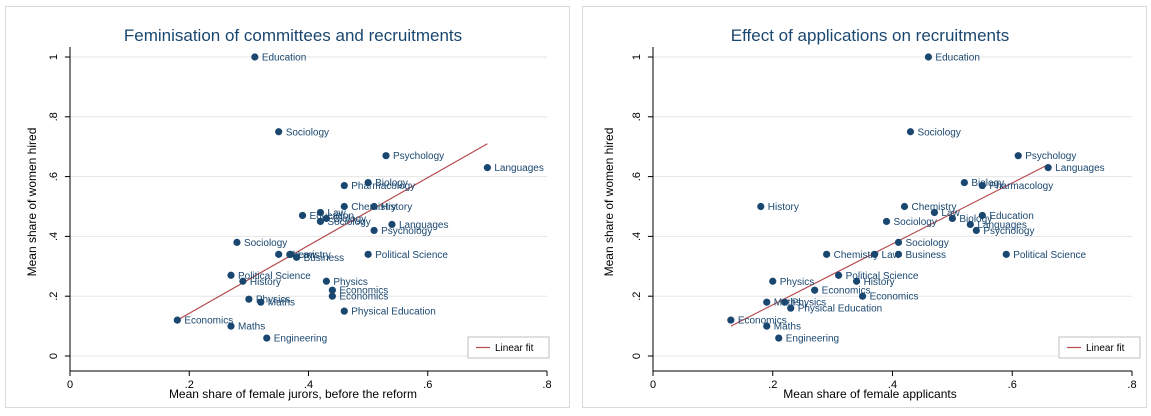 The image size is (1151, 416). Describe the element at coordinates (251, 327) in the screenshot. I see `point-label: Maths` at that location.